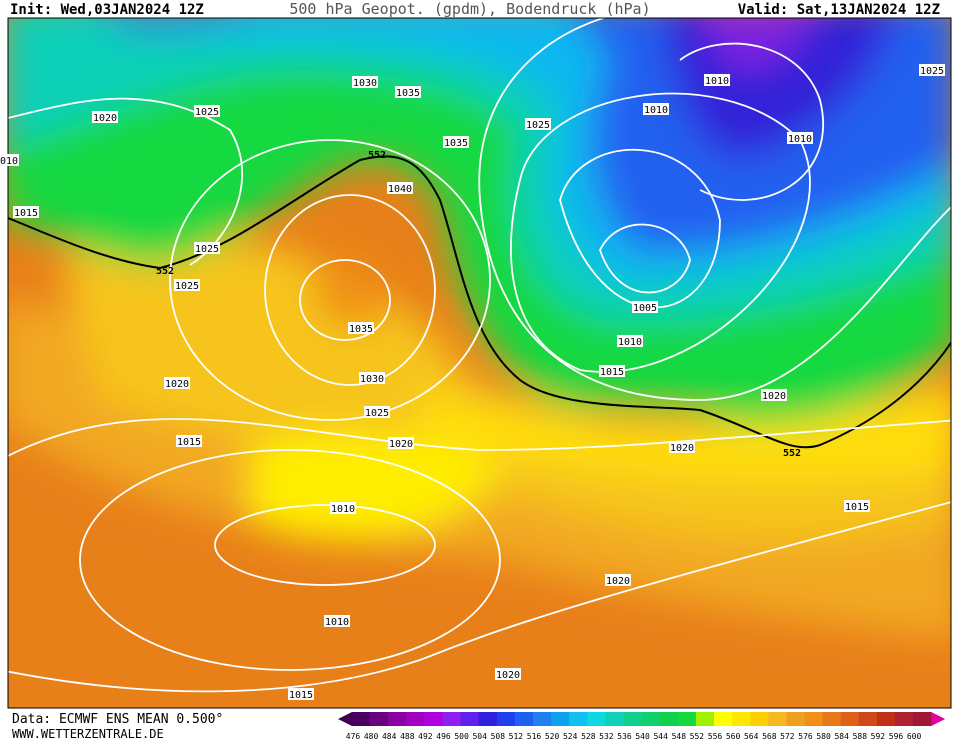 Image resolution: width=959 pixels, height=745 pixels. I want to click on colorbar-label: 484, so click(389, 736).